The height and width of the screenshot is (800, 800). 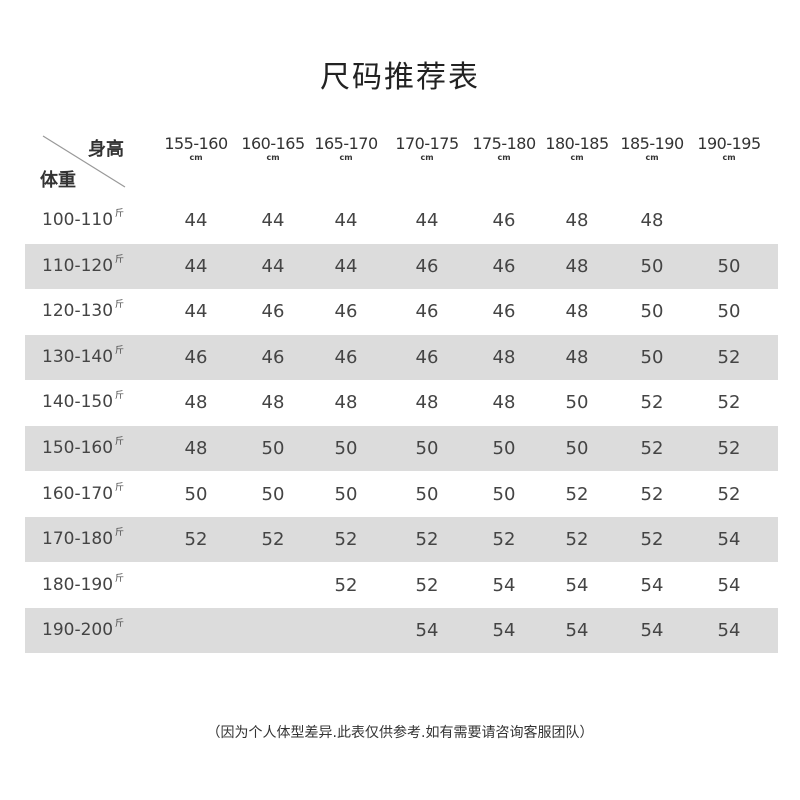 I want to click on weight-range: 100-110 斤, so click(x=83, y=220).